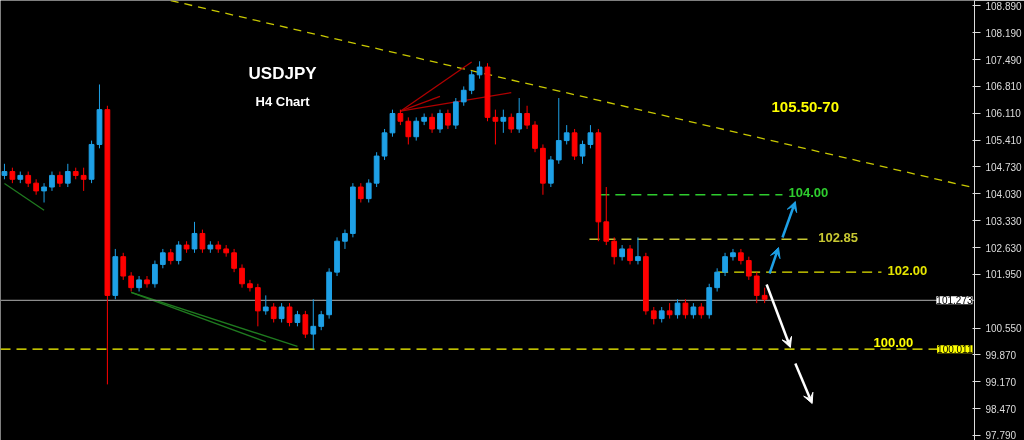 This screenshot has width=1024, height=440. Describe the element at coordinates (893, 342) in the screenshot. I see `annotation: 100.00` at that location.